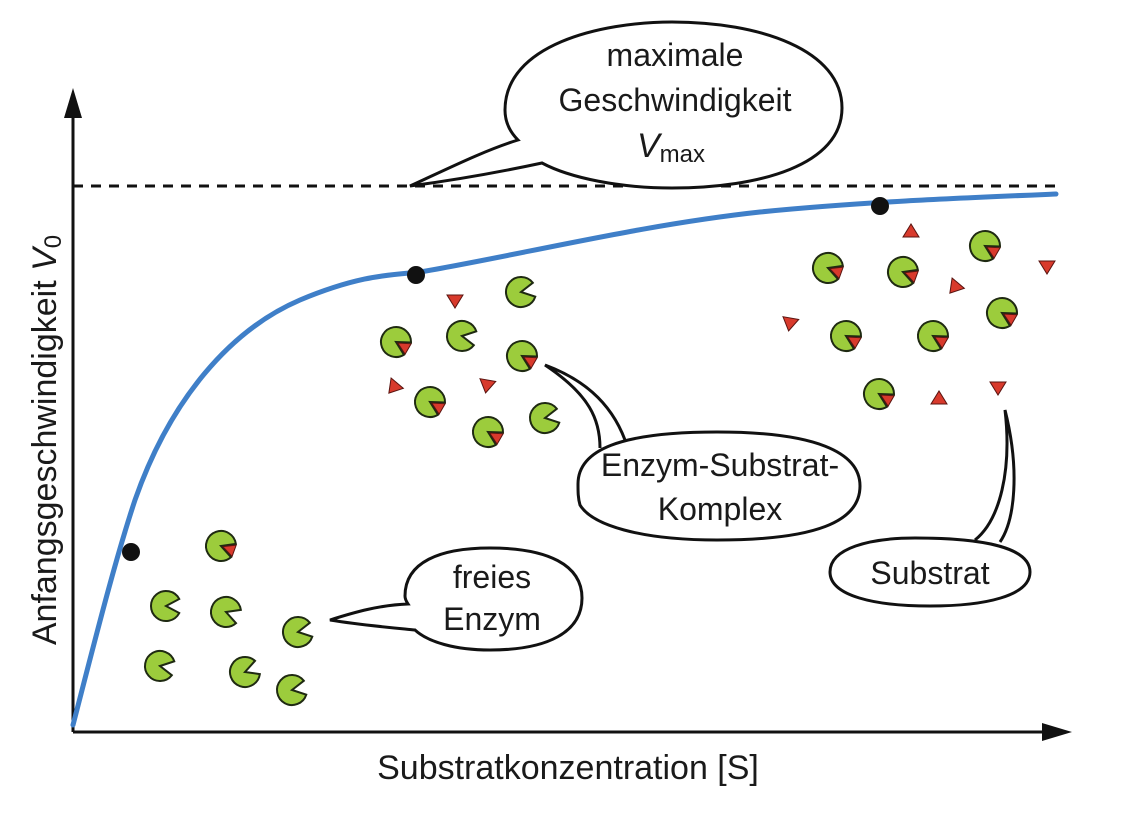 Image resolution: width=1144 pixels, height=839 pixels. What do you see at coordinates (45, 462) in the screenshot?
I see `y-axis-label-text: Anfangsgeschwindigkeit` at bounding box center [45, 462].